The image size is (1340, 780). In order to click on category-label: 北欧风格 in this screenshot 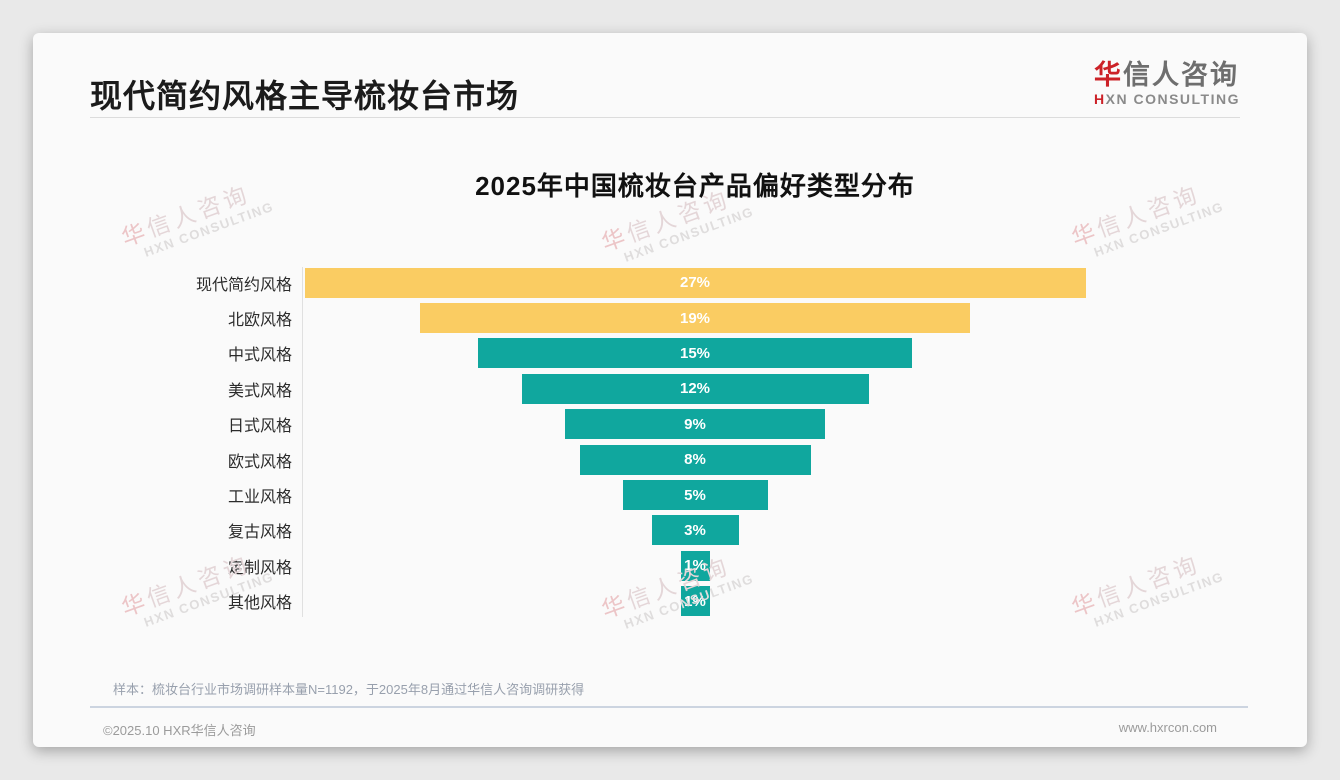, I will do `click(259, 321)`.